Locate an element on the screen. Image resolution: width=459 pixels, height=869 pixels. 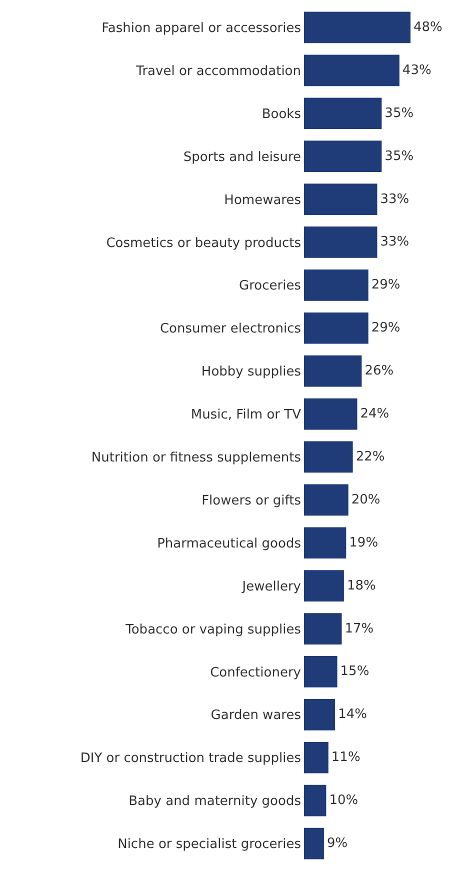
y-tick-label: Homewares is located at coordinates (263, 200).